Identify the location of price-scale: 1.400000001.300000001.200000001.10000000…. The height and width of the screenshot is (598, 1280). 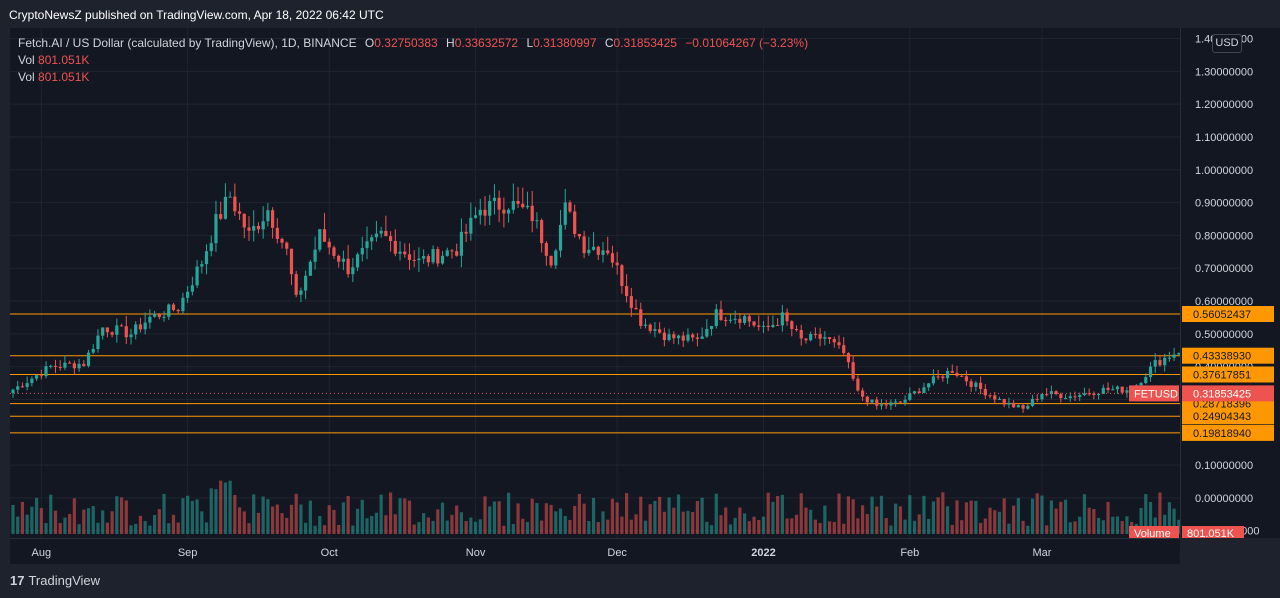
(1230, 284).